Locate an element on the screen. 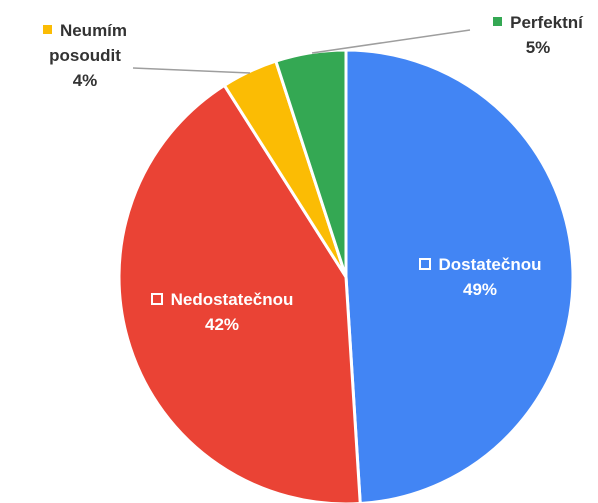  slice-label: Nedostatečnou 42% is located at coordinates (222, 312).